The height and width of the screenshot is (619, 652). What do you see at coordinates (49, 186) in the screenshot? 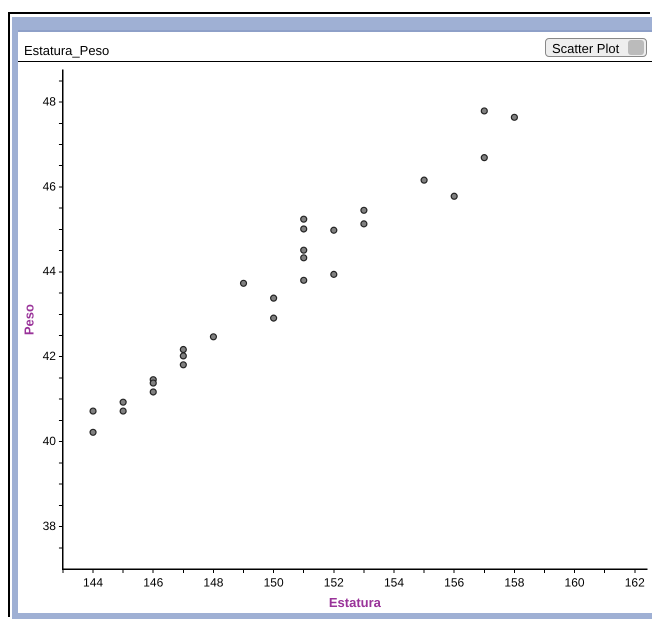
I see `y-tick-label: 46` at bounding box center [49, 186].